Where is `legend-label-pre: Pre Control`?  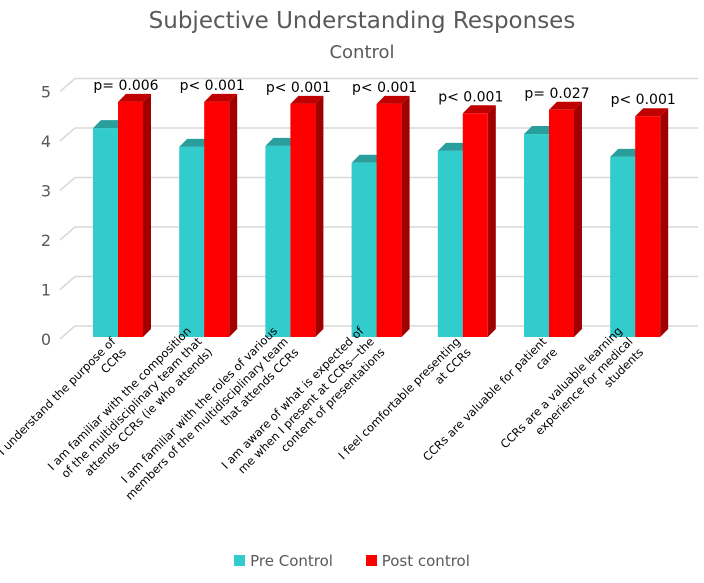
legend-label-pre: Pre Control is located at coordinates (291, 561).